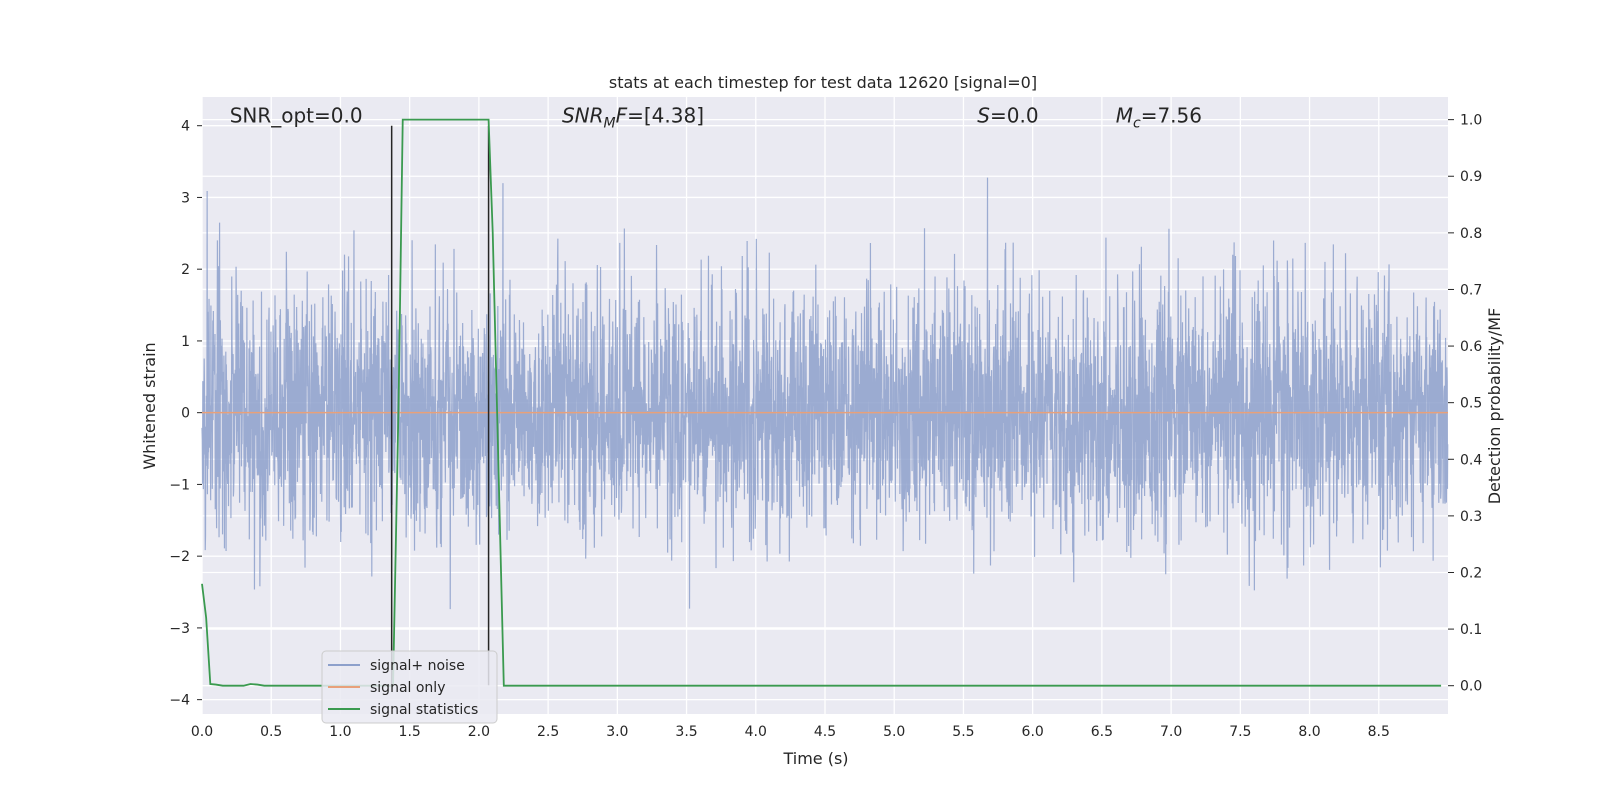 The image size is (1600, 800). What do you see at coordinates (271, 732) in the screenshot?
I see `x-tick-label: 0.5` at bounding box center [271, 732].